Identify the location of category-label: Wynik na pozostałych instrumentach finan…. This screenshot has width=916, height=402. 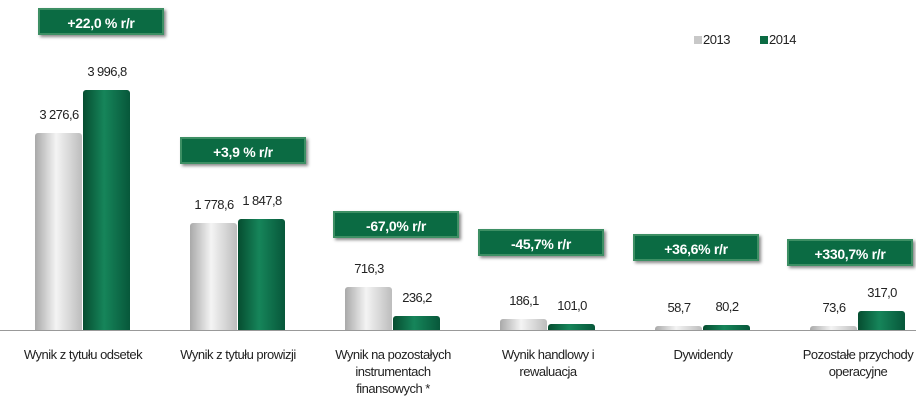
(393, 371).